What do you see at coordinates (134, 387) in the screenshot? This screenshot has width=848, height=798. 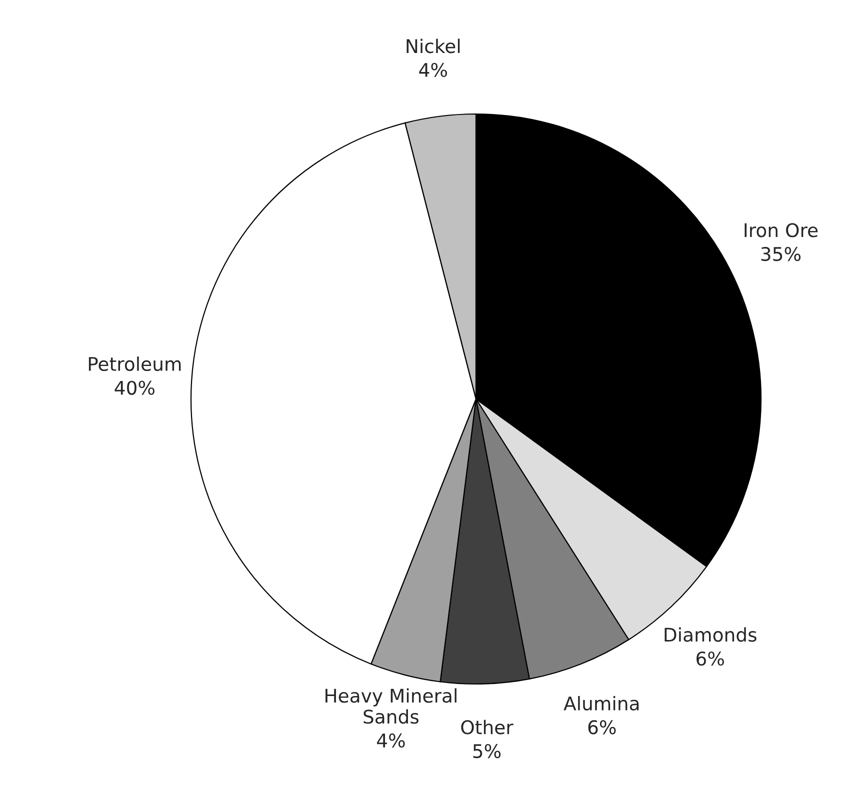 I see `data-label: 40%` at bounding box center [134, 387].